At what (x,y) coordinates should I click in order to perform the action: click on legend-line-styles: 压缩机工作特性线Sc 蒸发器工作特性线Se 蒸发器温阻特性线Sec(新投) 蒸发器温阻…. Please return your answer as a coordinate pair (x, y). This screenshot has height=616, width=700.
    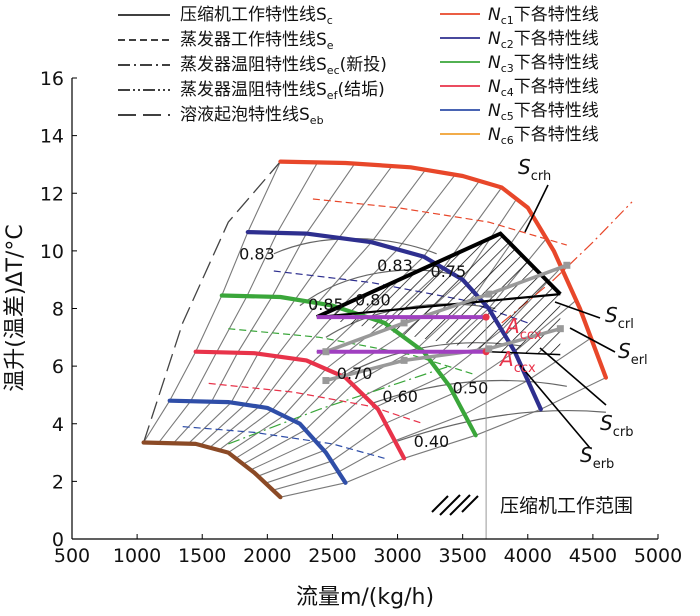
    Looking at the image, I should click on (252, 66).